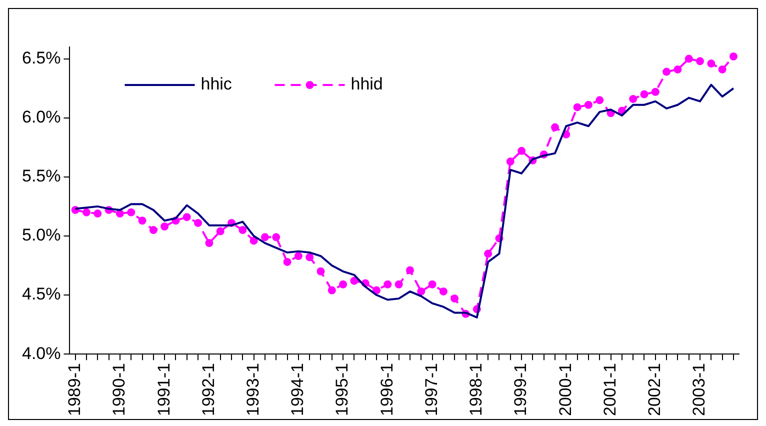  Describe the element at coordinates (342, 389) in the screenshot. I see `x-tick-label: 1995-1` at that location.